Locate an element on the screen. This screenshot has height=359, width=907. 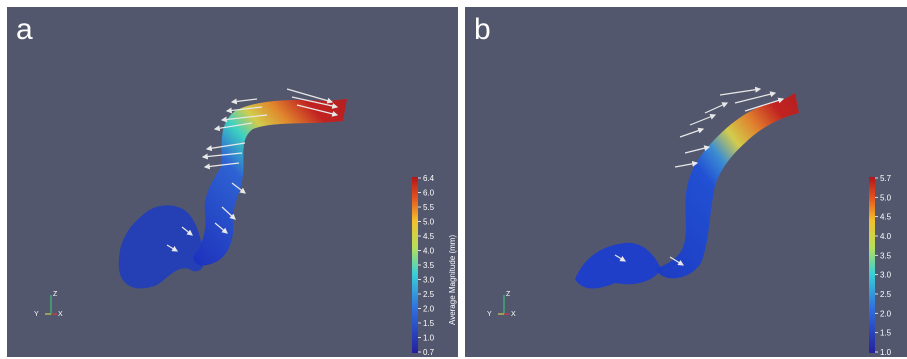
colorbar-b is located at coordinates (872, 265).